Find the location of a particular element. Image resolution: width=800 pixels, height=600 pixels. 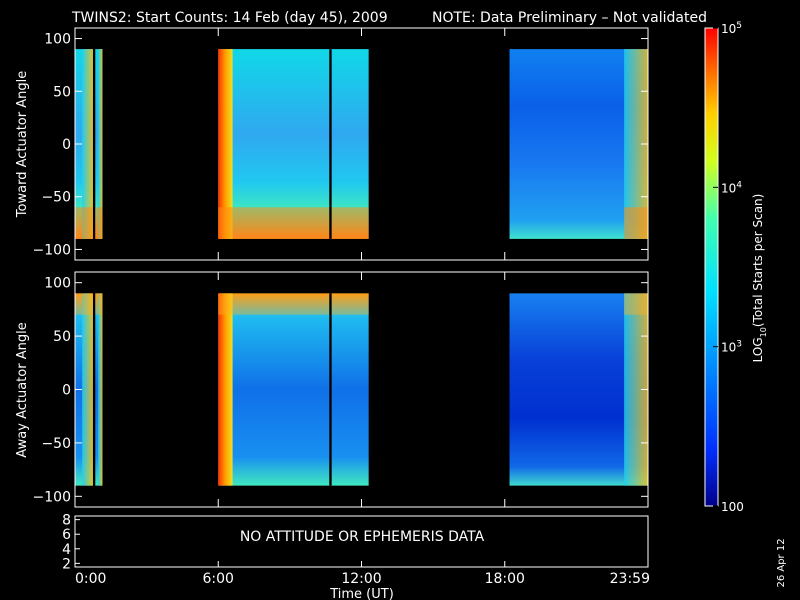

toward-data-gap is located at coordinates (330, 144).